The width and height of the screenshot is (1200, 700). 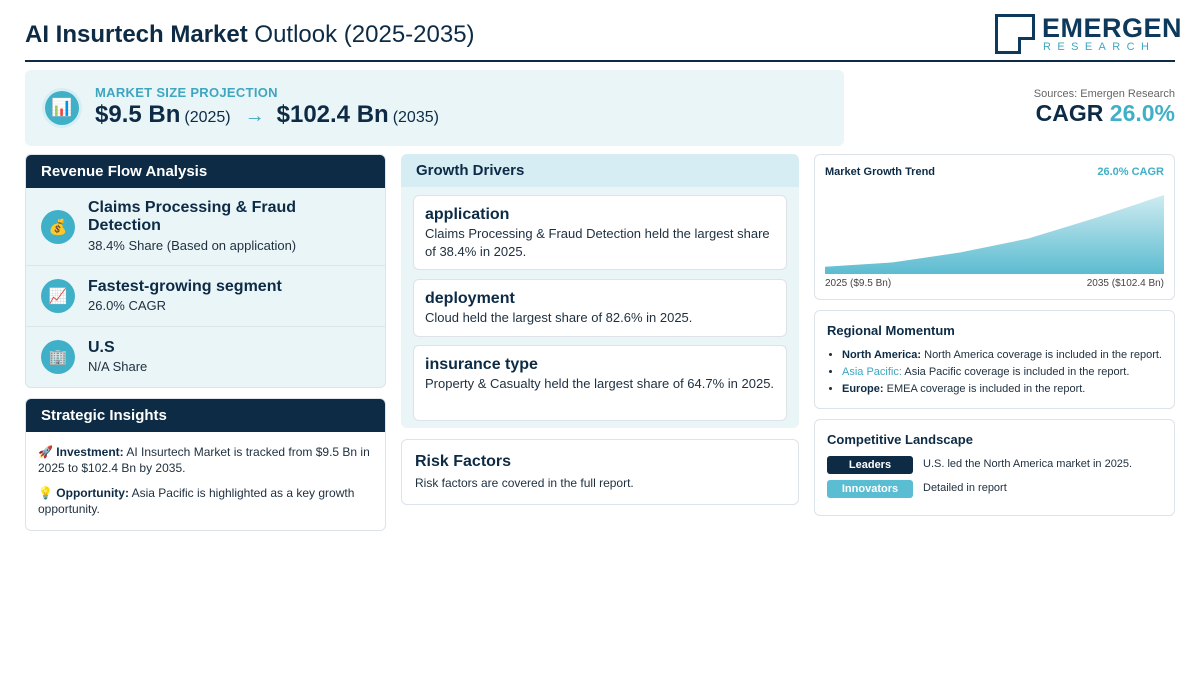 I want to click on start-value: $9.5 Bn, so click(x=138, y=114).